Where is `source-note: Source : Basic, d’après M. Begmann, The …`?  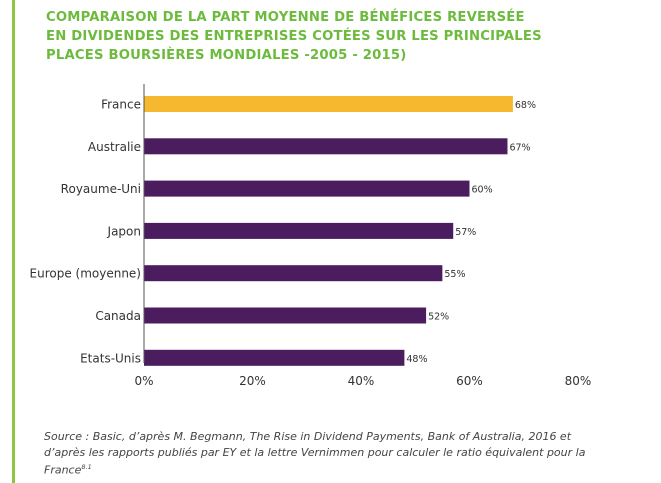
source-note: Source : Basic, d’après M. Begmann, The … is located at coordinates (324, 453).